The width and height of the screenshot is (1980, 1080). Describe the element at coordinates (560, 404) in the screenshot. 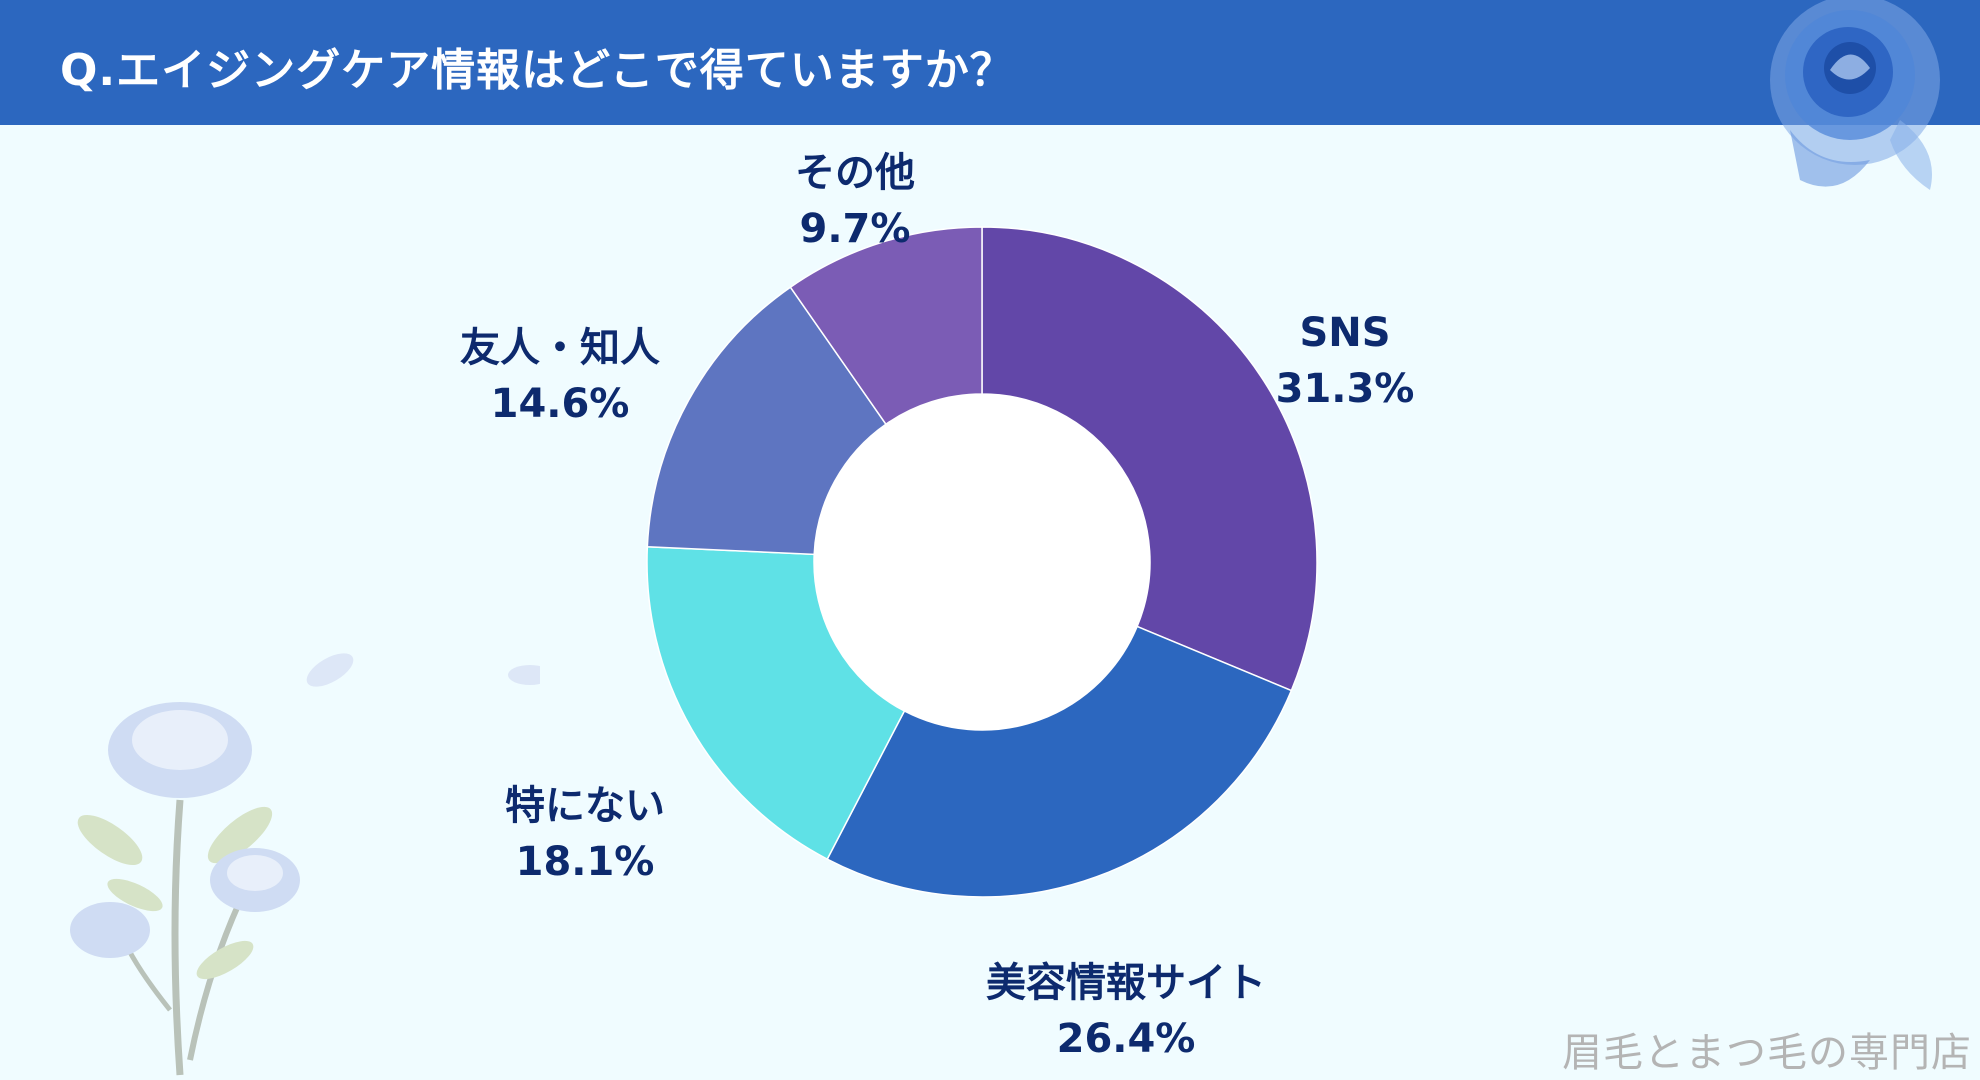

I see `slice-value: 14.6%` at that location.